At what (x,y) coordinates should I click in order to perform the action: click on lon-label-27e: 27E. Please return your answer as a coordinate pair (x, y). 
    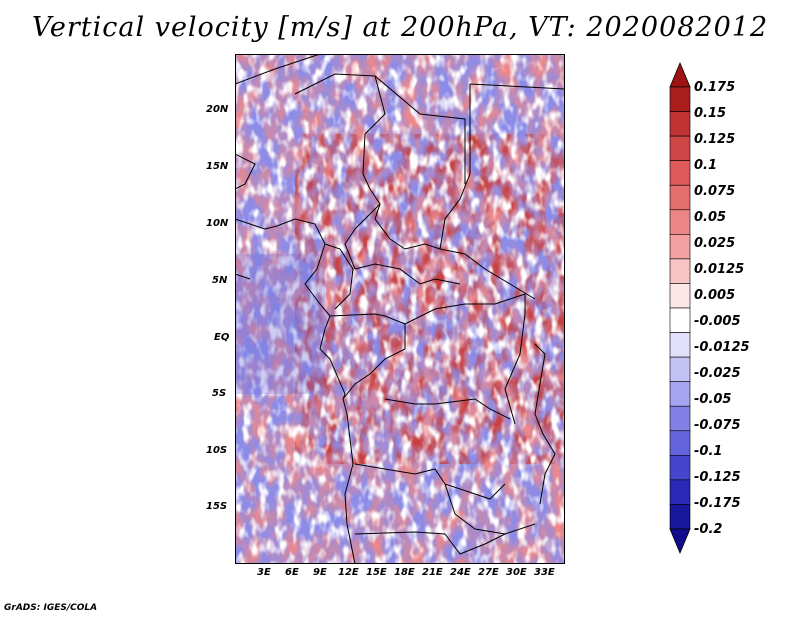
    Looking at the image, I should click on (488, 572).